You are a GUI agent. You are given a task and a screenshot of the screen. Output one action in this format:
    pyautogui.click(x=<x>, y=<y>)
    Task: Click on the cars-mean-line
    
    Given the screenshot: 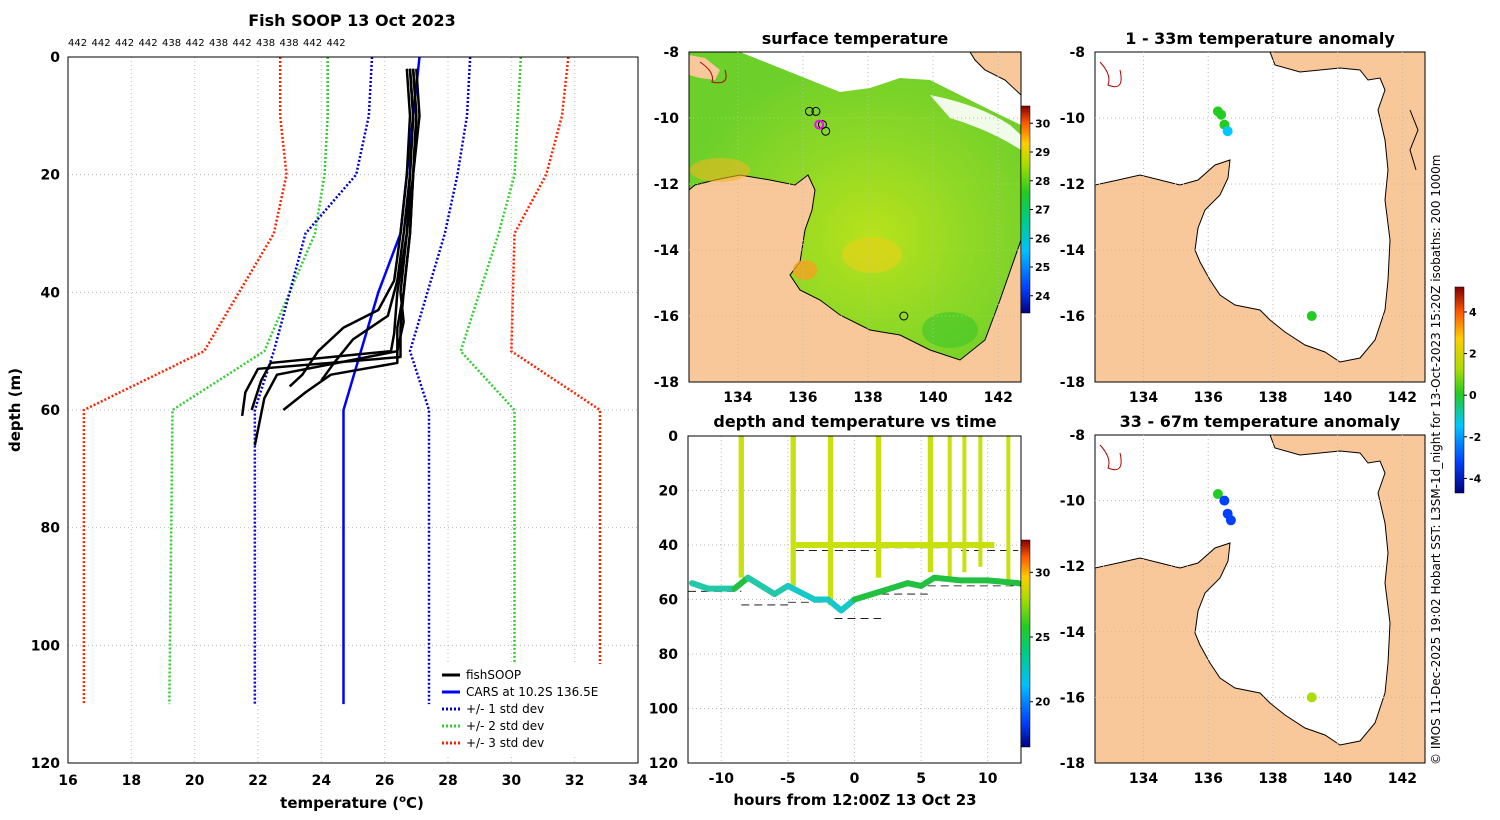 What is the action you would take?
    pyautogui.click(x=381, y=380)
    